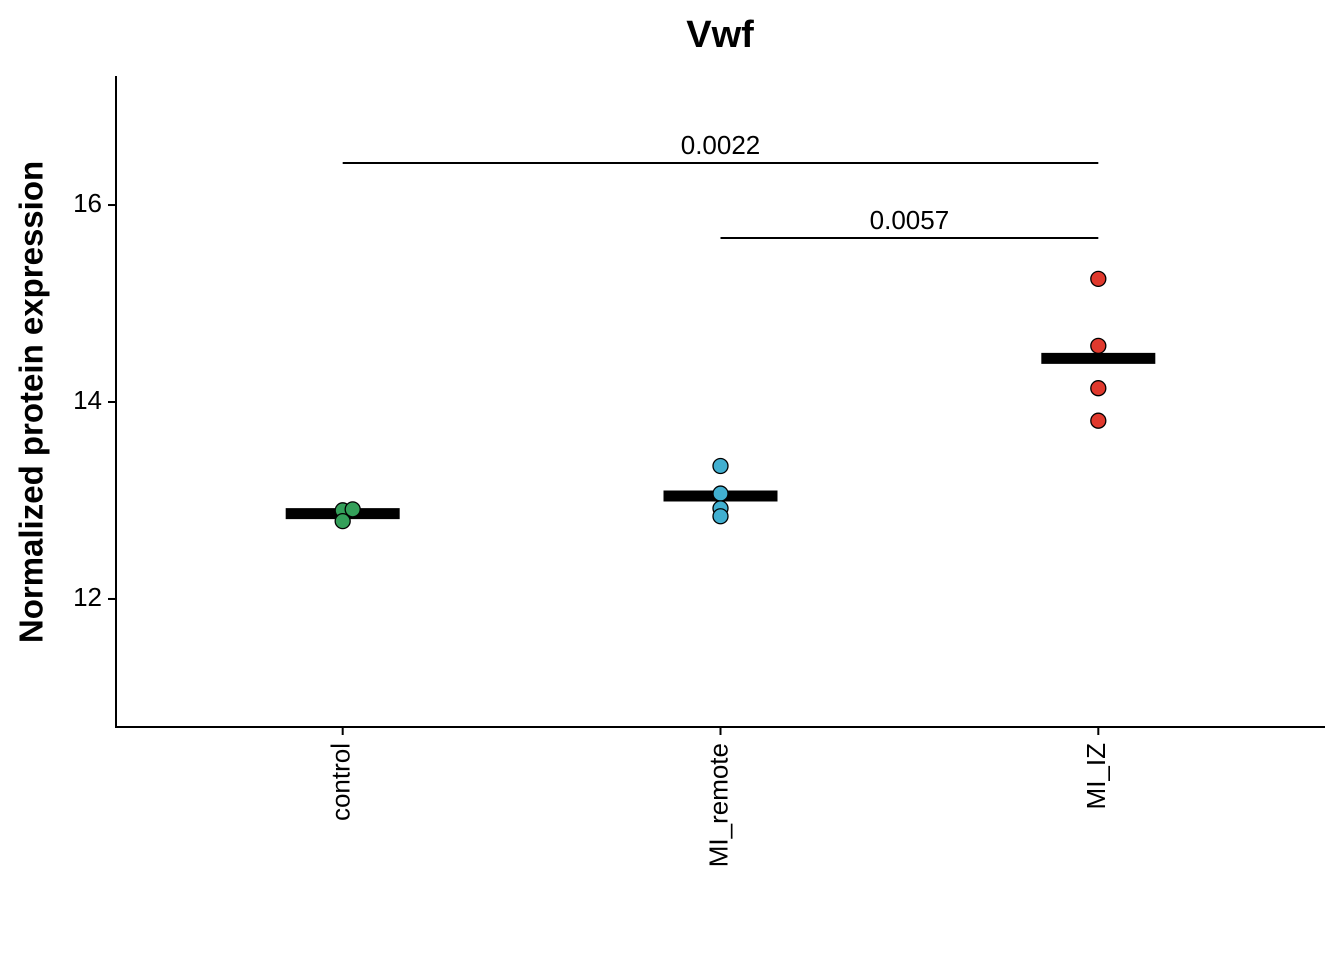 The width and height of the screenshot is (1344, 965). What do you see at coordinates (721, 145) in the screenshot?
I see `comparison-label: 0.0022` at bounding box center [721, 145].